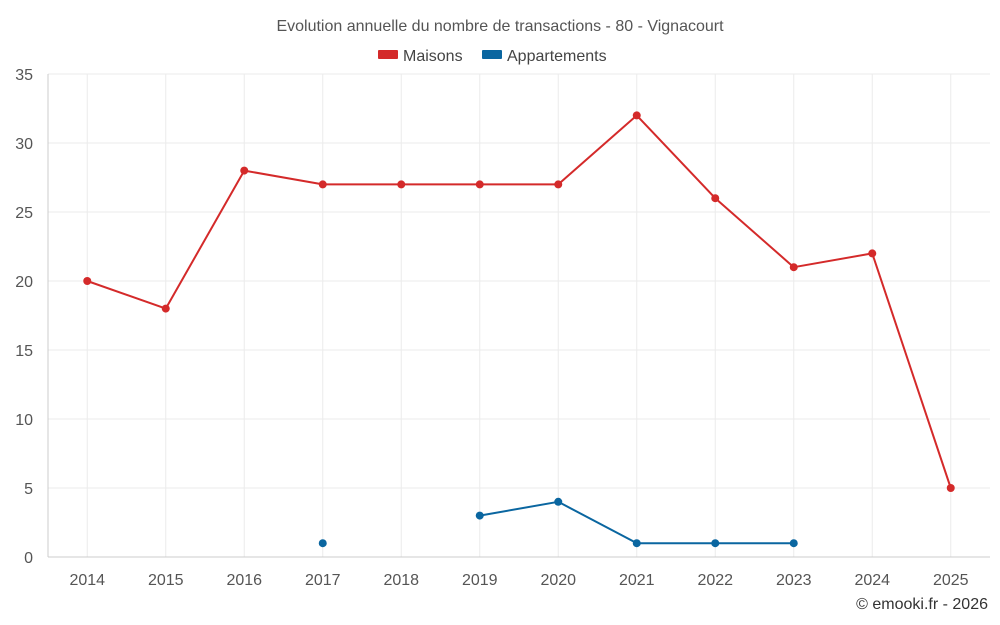  Describe the element at coordinates (87, 580) in the screenshot. I see `x-tick-label: 2014` at that location.